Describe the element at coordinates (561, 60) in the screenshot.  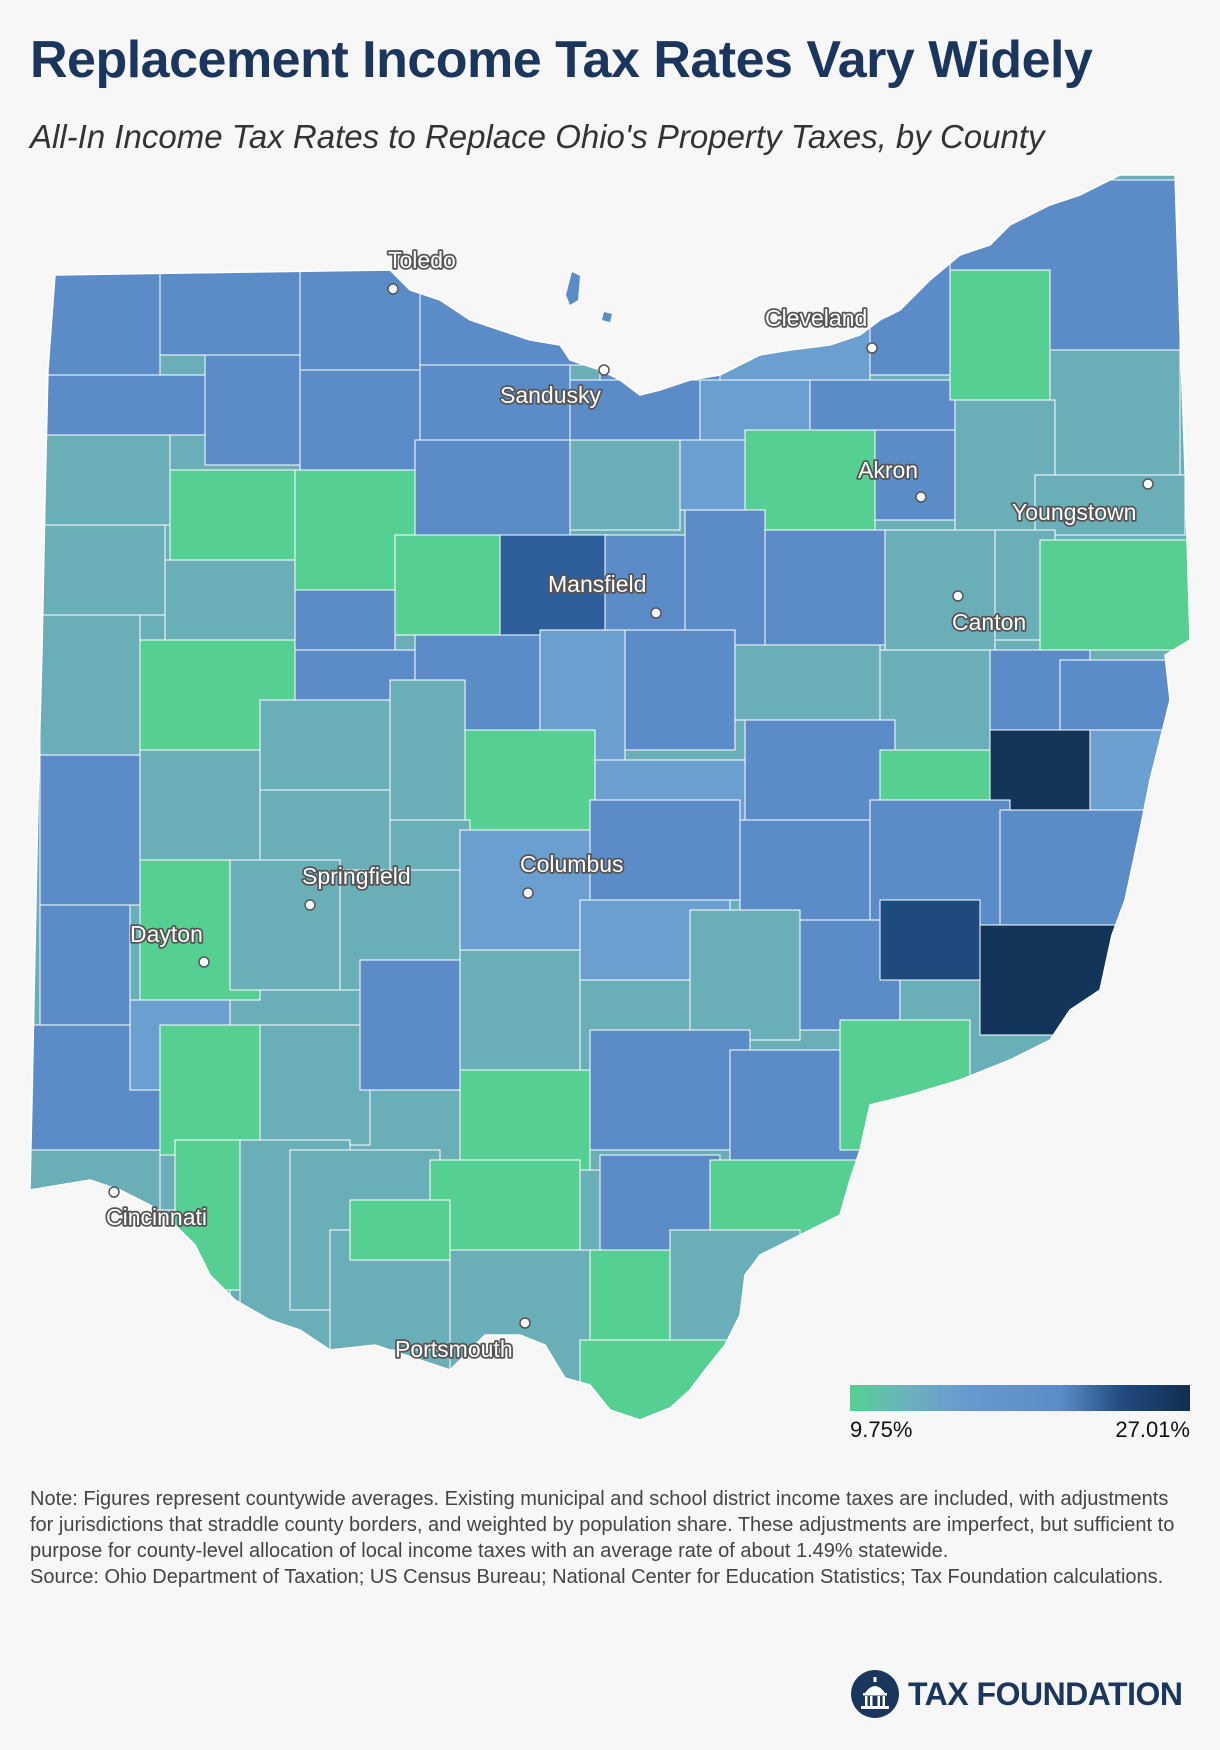
I see `page-title: Replacement Income Tax Rates Vary Widely` at that location.